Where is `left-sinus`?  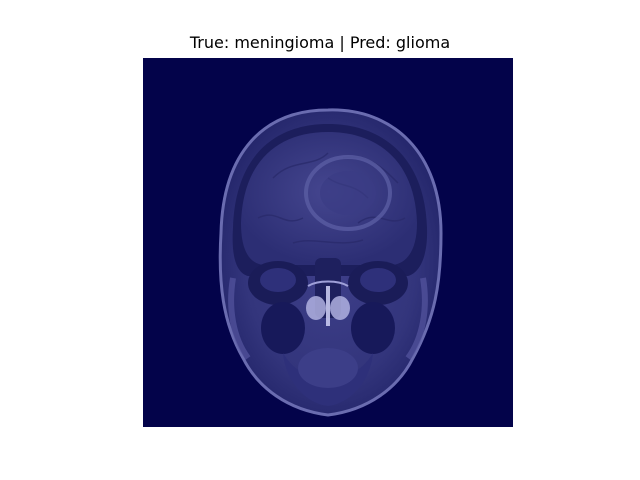 left-sinus is located at coordinates (283, 328).